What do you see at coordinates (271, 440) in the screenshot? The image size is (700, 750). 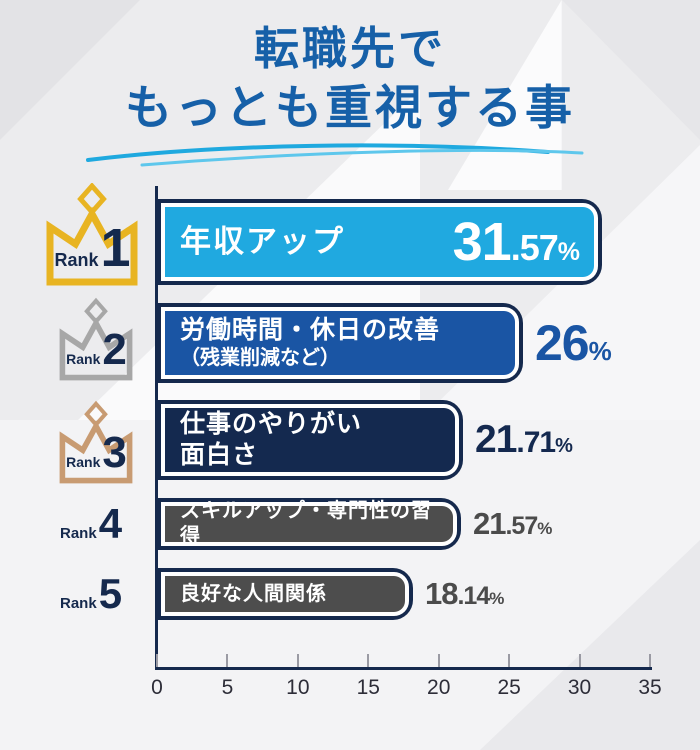 I see `bar-category-label: 仕事のやりがい 面白さ` at bounding box center [271, 440].